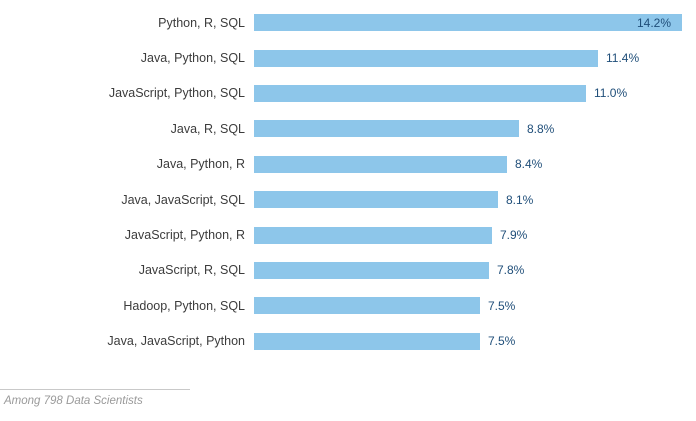 The height and width of the screenshot is (421, 696). What do you see at coordinates (201, 22) in the screenshot?
I see `category-label: Python, R, SQL` at bounding box center [201, 22].